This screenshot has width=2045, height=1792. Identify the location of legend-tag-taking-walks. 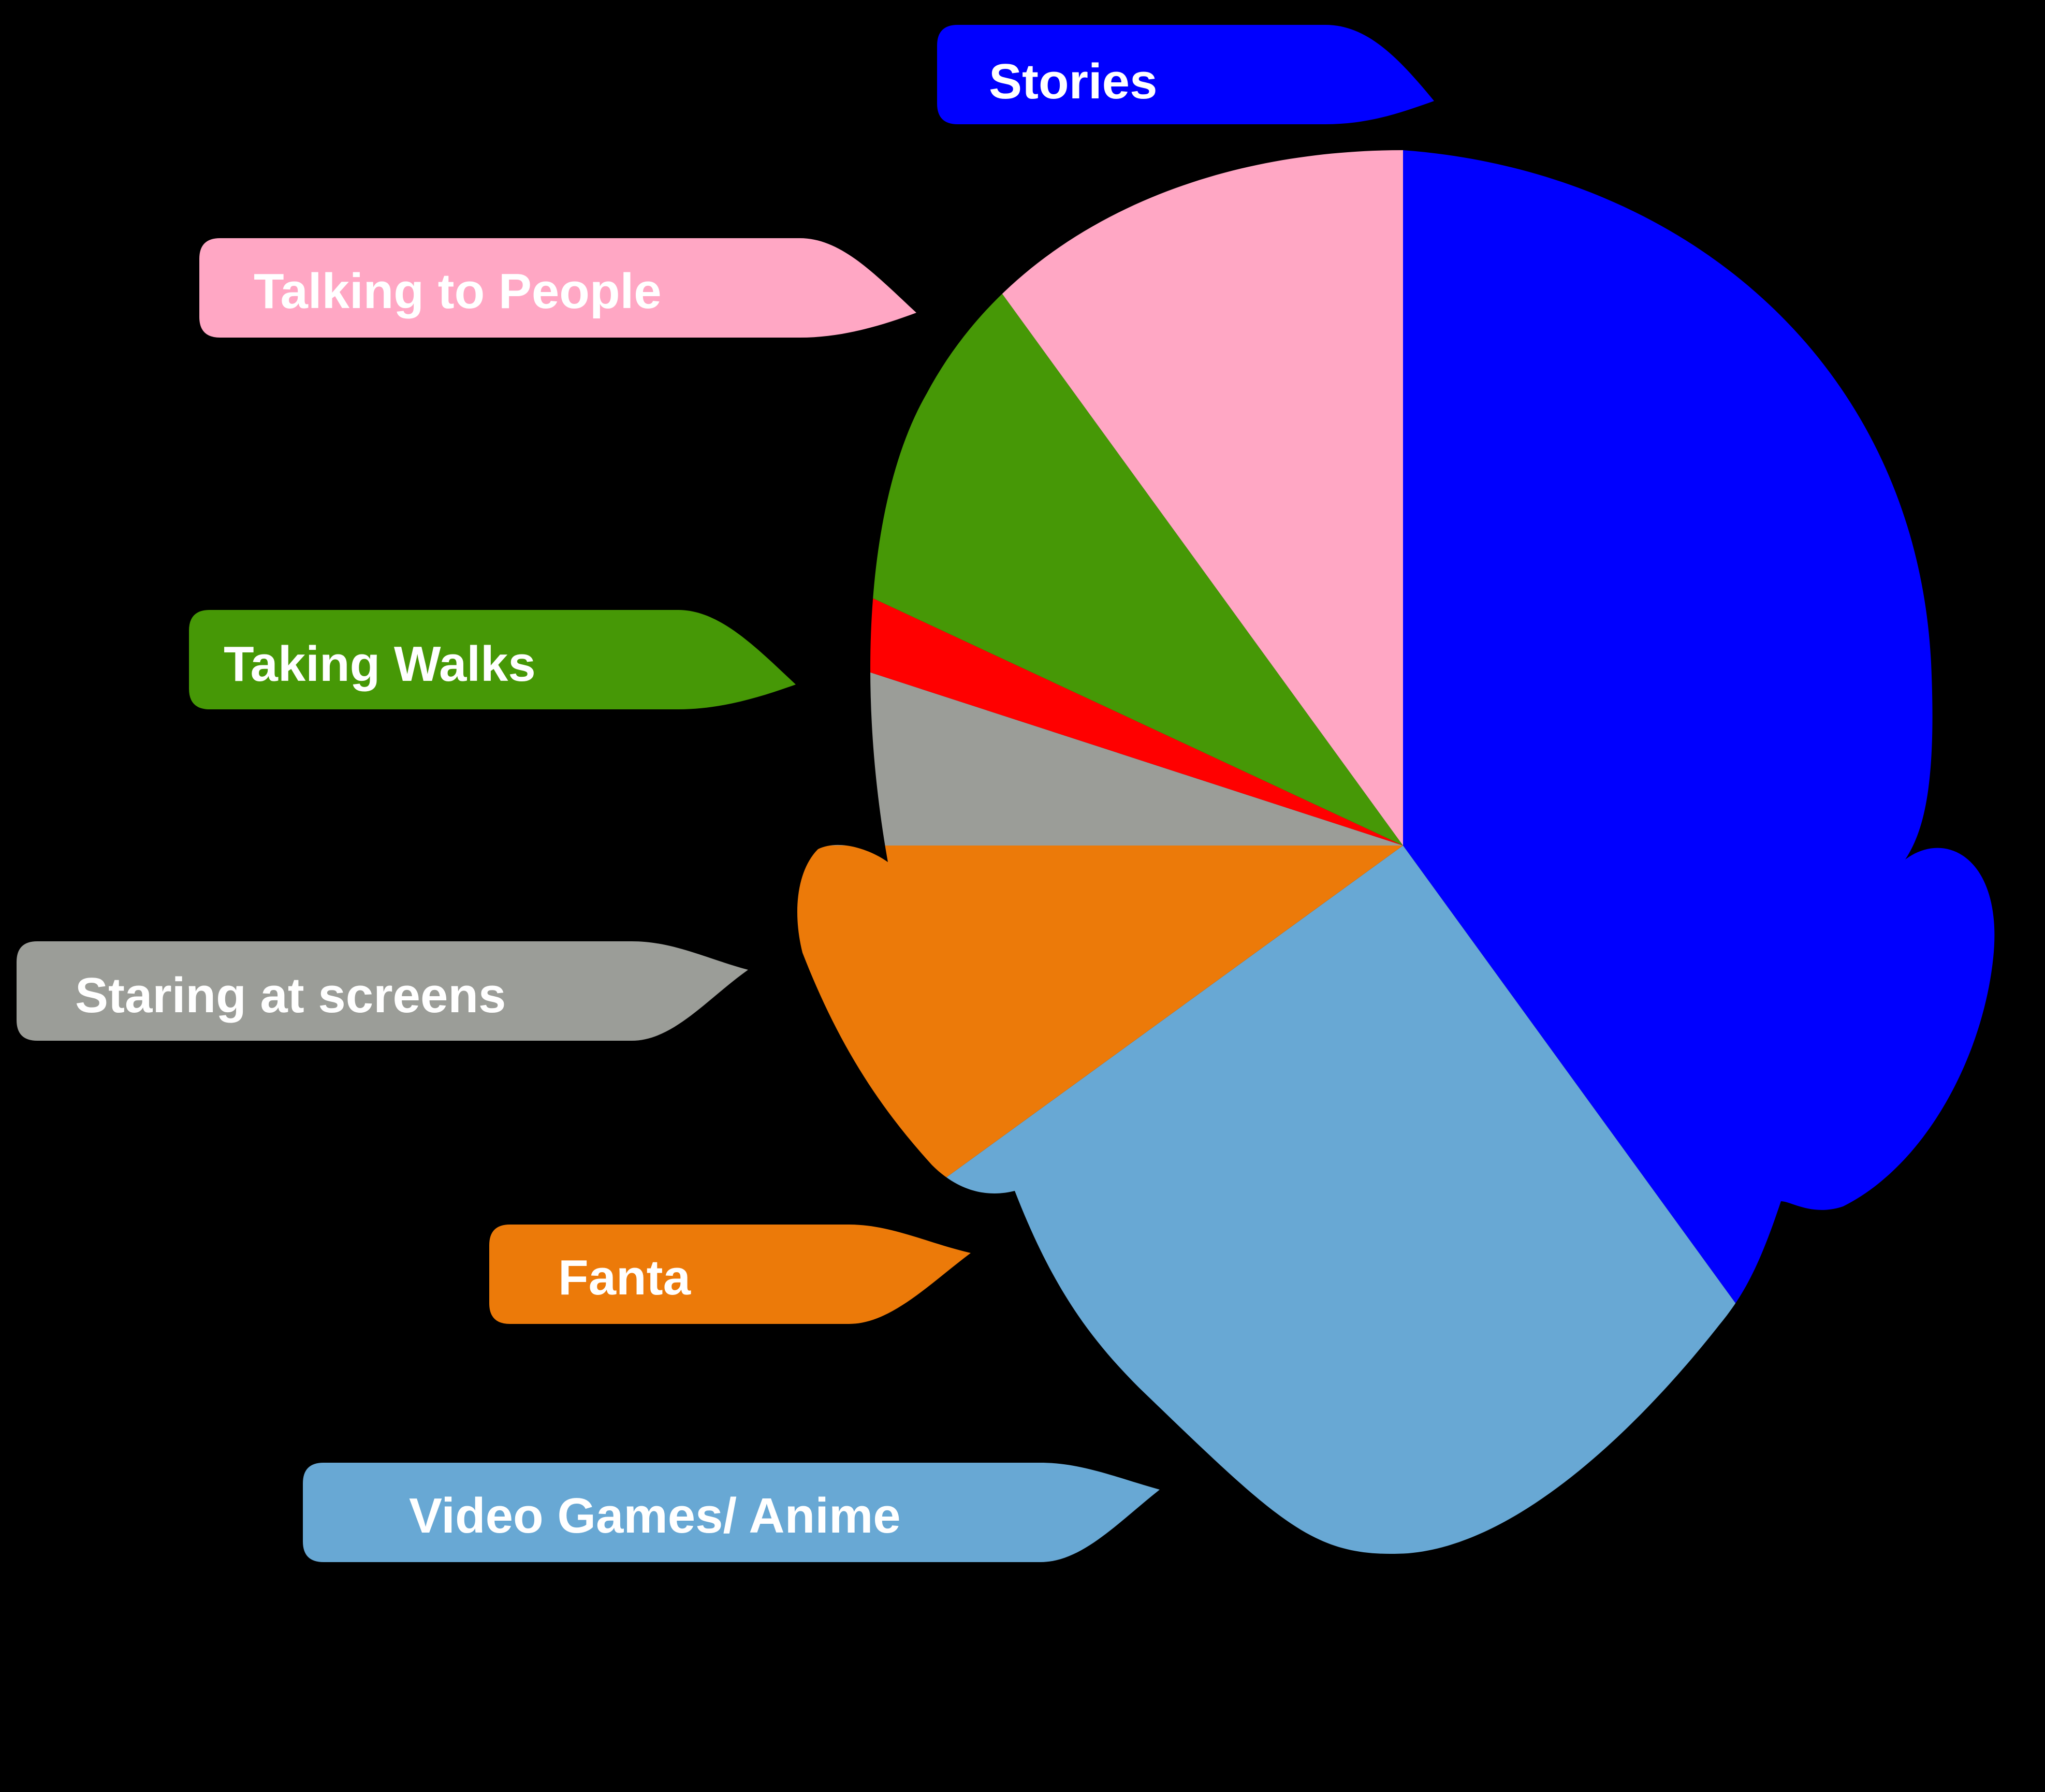
(492, 659).